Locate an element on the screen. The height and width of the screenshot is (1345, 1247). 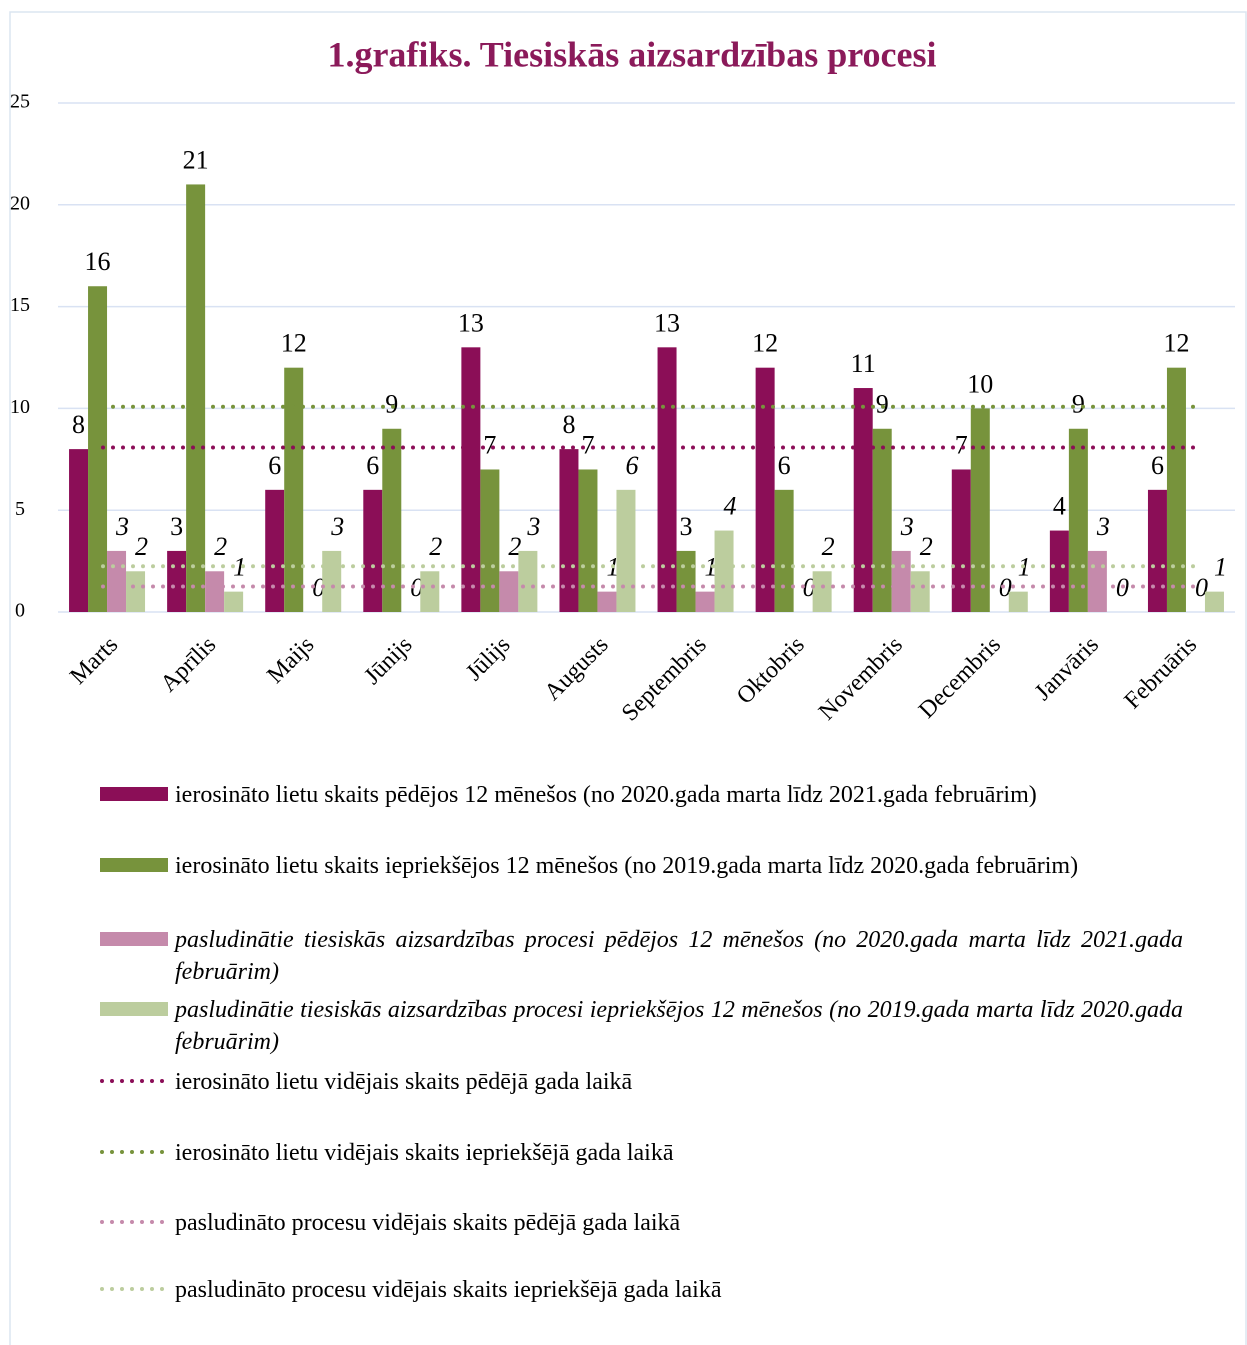
x-tick-label: Novembris is located at coordinates (861, 679).